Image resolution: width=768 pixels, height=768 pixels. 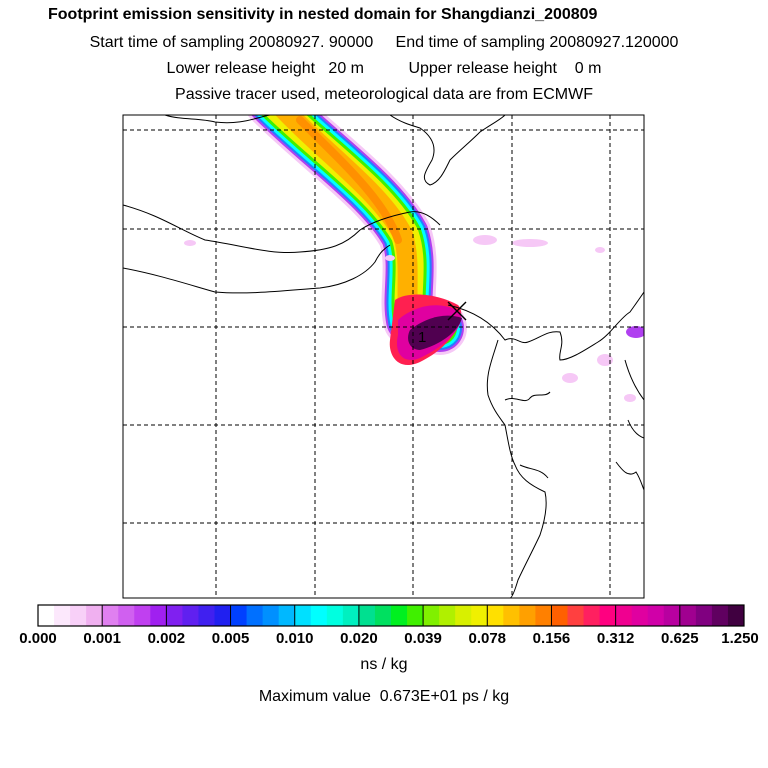 What do you see at coordinates (457, 311) in the screenshot?
I see `release-site-marker` at bounding box center [457, 311].